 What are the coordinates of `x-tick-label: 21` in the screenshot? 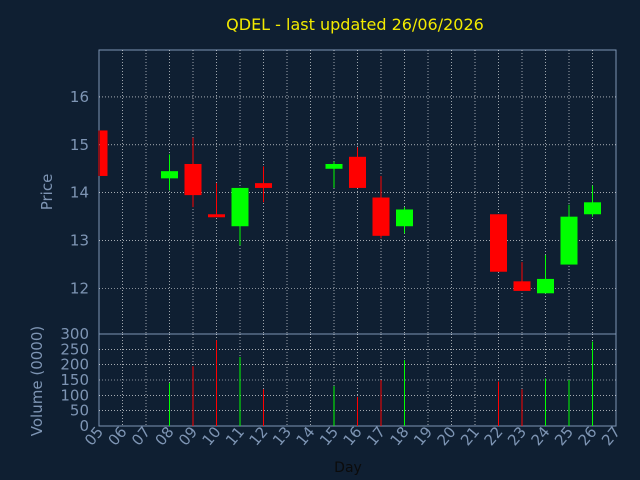 It's located at (470, 436).